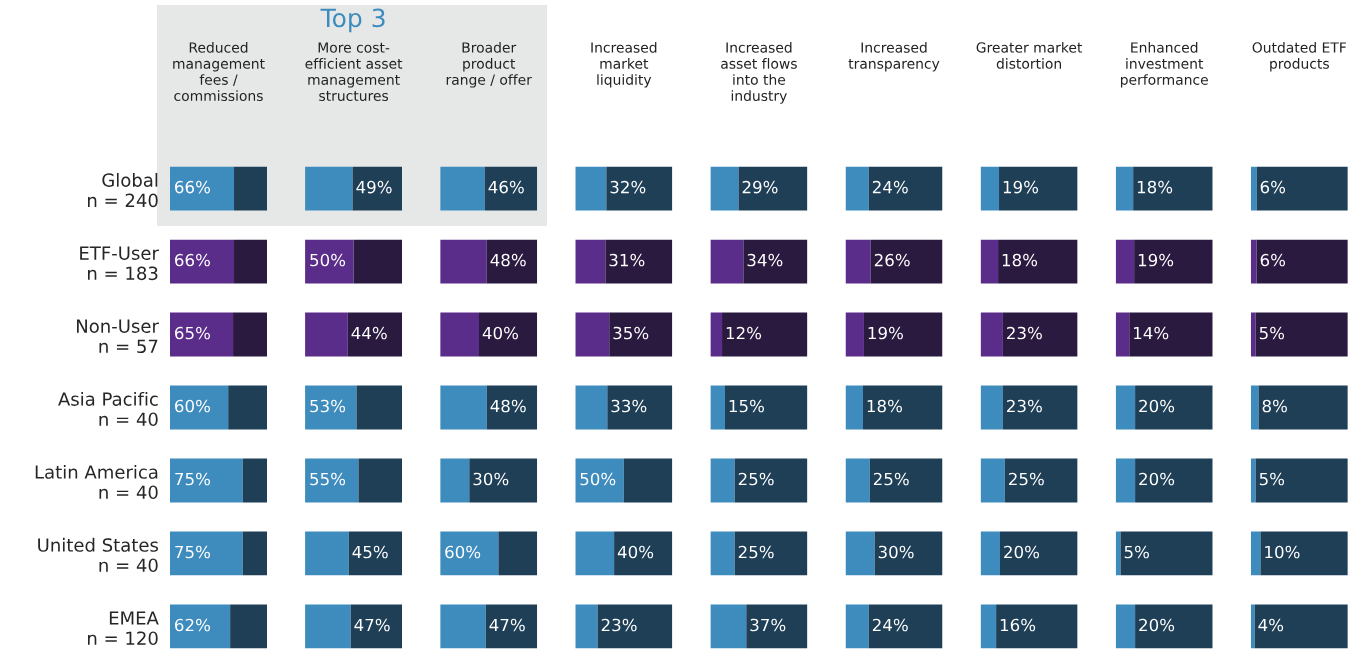 Image resolution: width=1369 pixels, height=659 pixels. I want to click on data-label: 53%, so click(328, 406).